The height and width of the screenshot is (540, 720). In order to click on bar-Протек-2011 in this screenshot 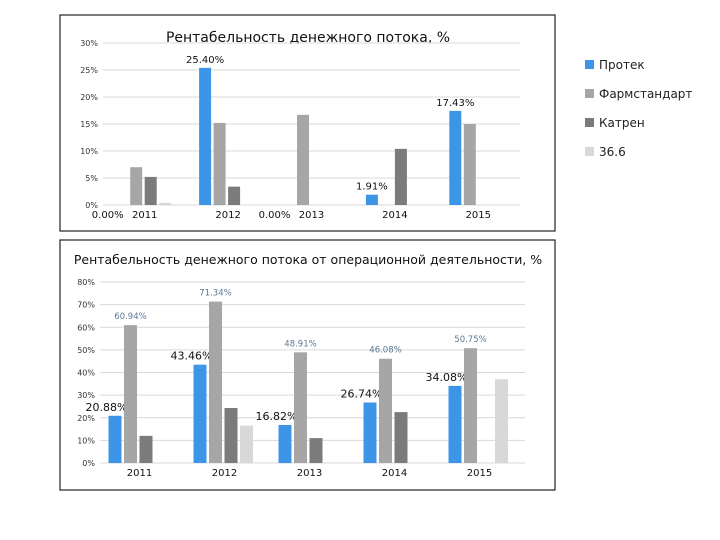, I will do `click(115, 439)`.